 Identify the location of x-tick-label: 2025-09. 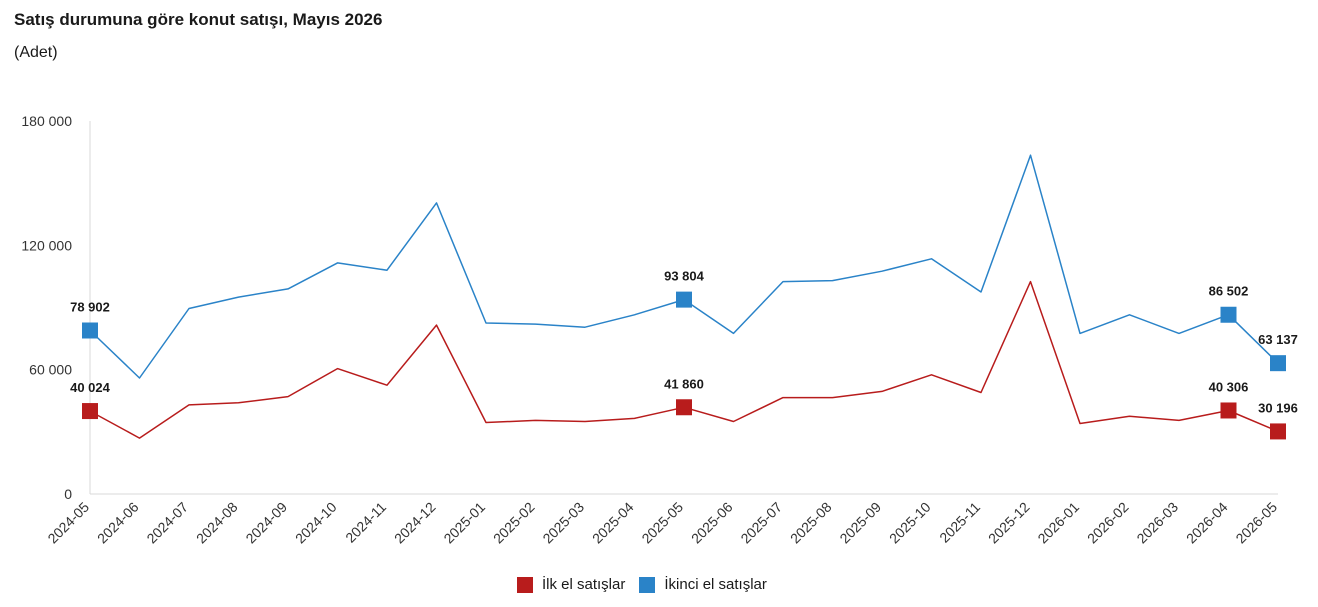
(860, 523).